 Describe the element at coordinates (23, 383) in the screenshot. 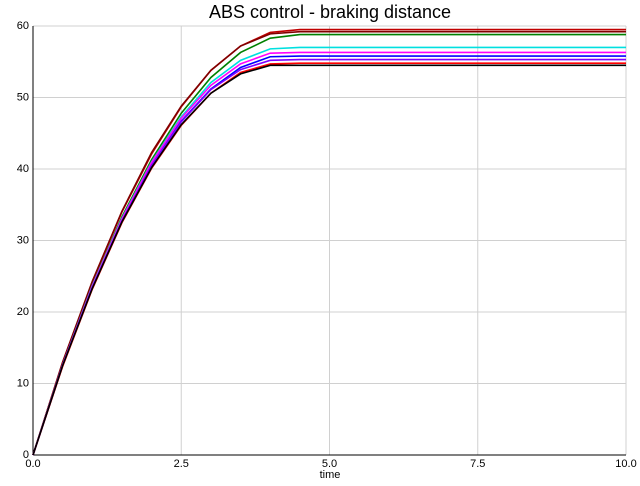

I see `y-tick-label: 10` at that location.